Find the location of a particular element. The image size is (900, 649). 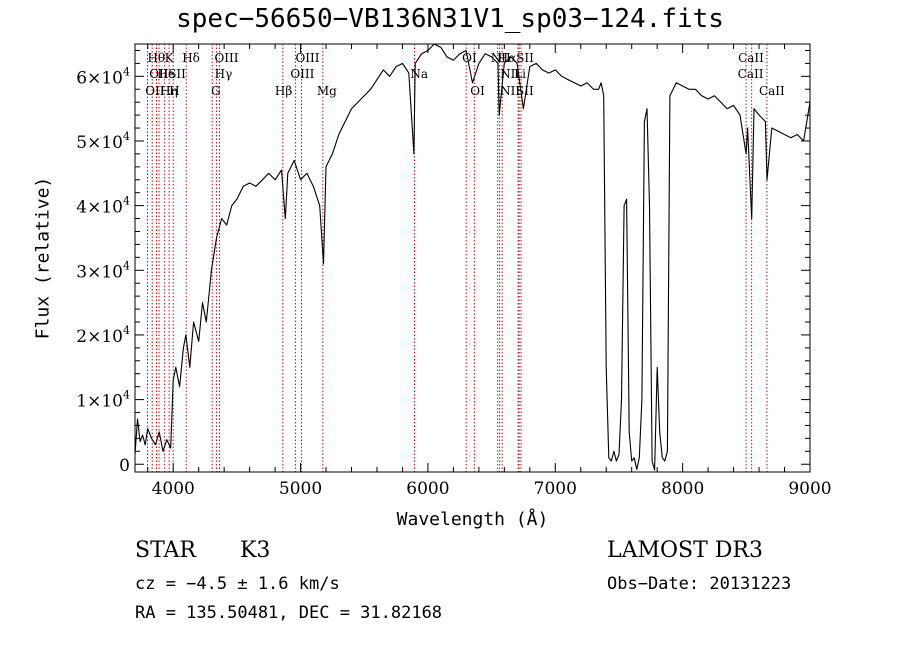

x-tick-label: 8000 is located at coordinates (682, 489).